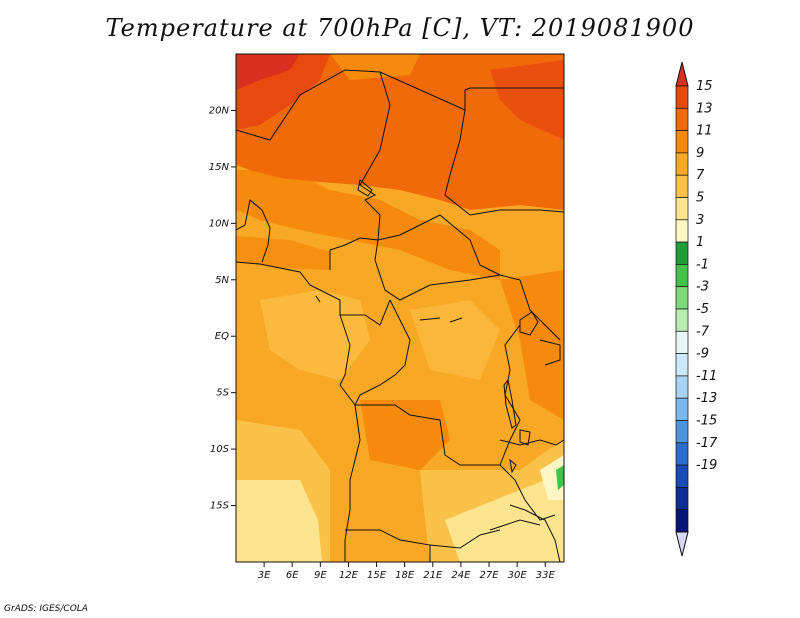 This screenshot has width=800, height=618. Describe the element at coordinates (518, 575) in the screenshot. I see `lon-tick-label: 30E` at that location.